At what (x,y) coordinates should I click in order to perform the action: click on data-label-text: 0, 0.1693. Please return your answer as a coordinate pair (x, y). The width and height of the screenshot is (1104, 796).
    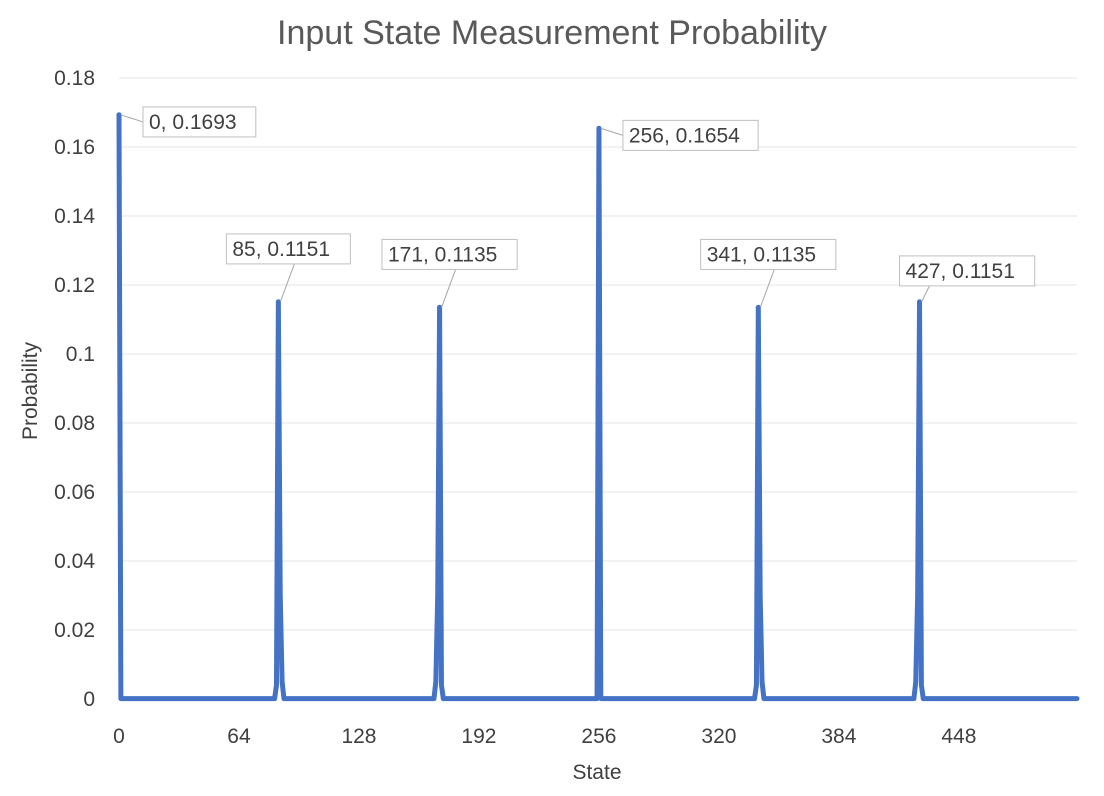
    Looking at the image, I should click on (193, 122).